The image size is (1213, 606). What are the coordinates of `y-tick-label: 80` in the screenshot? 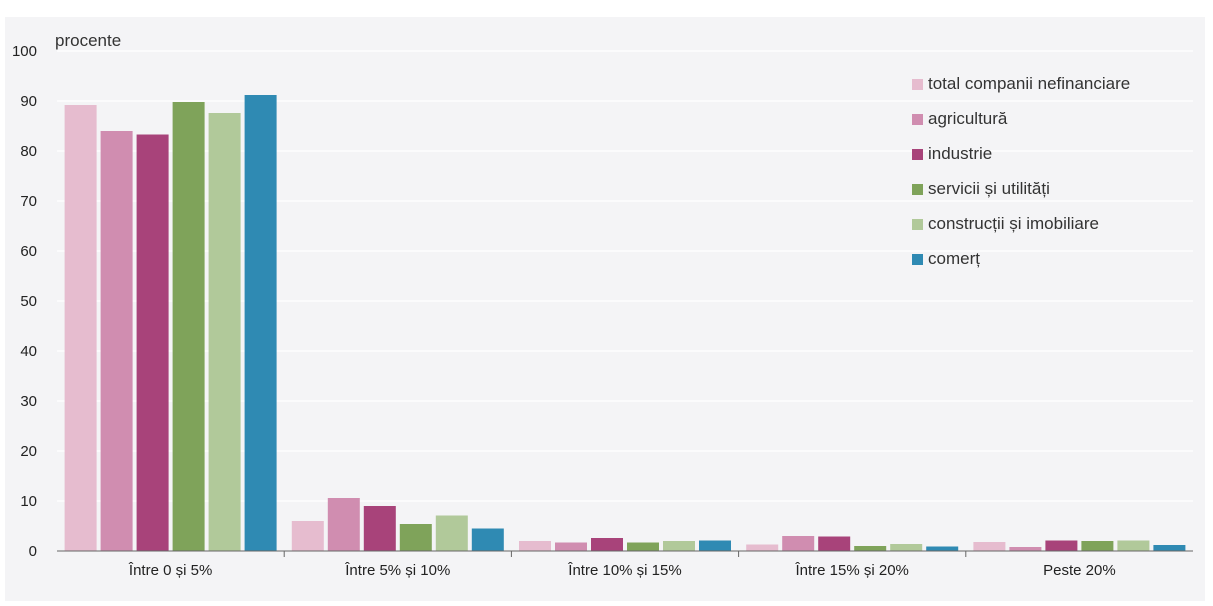 It's located at (28, 151).